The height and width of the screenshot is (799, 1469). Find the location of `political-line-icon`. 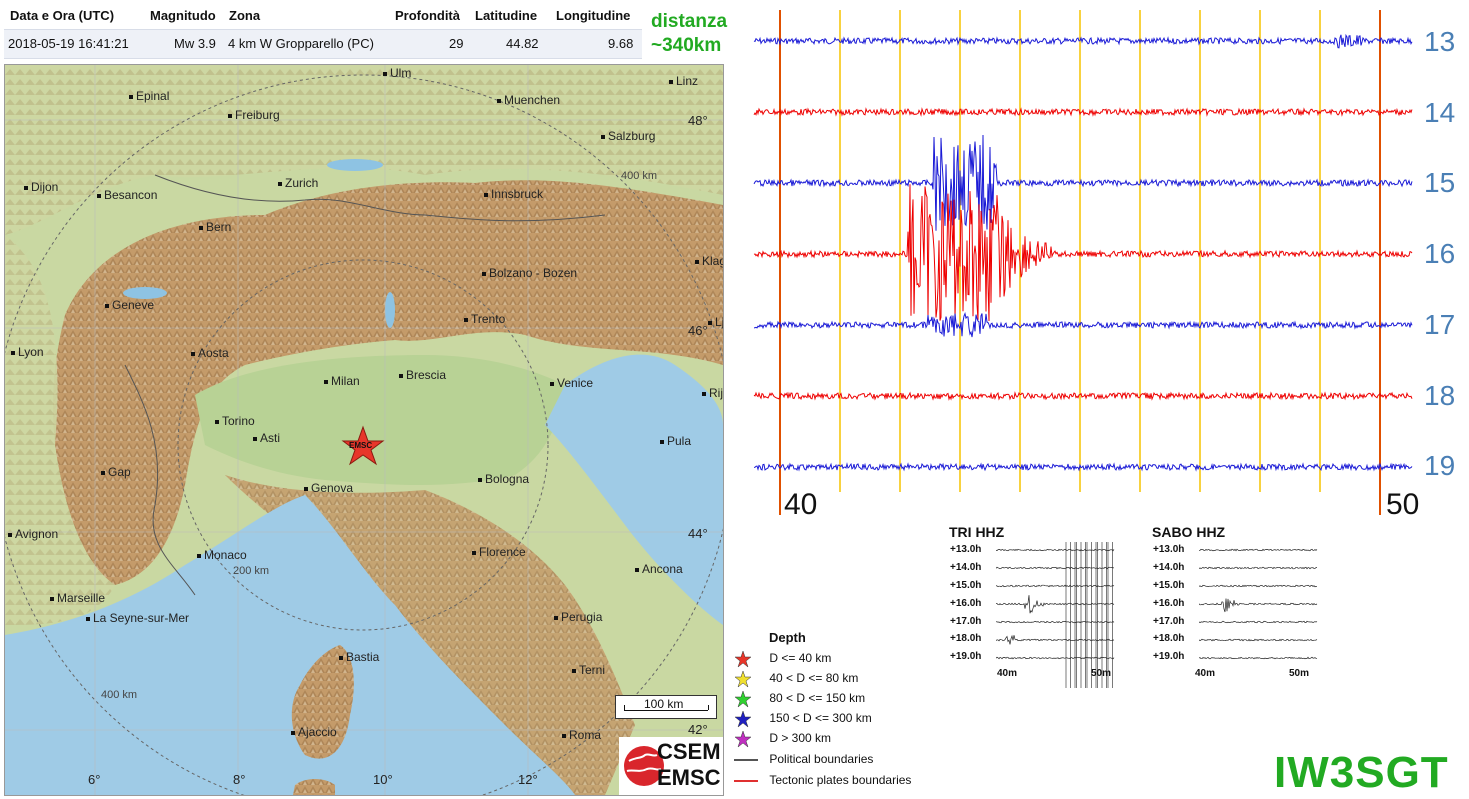

political-line-icon is located at coordinates (746, 759).